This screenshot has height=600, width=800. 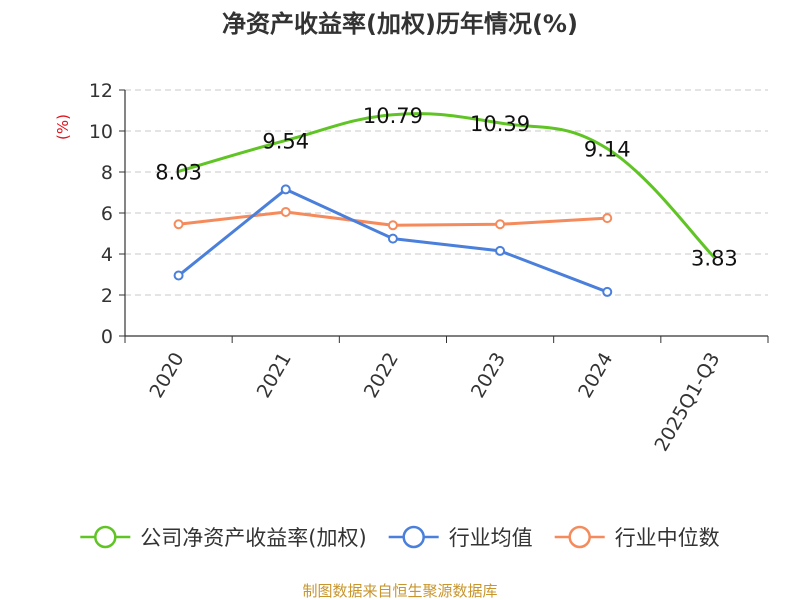 What do you see at coordinates (107, 255) in the screenshot?
I see `y-tick-label: 4` at bounding box center [107, 255].